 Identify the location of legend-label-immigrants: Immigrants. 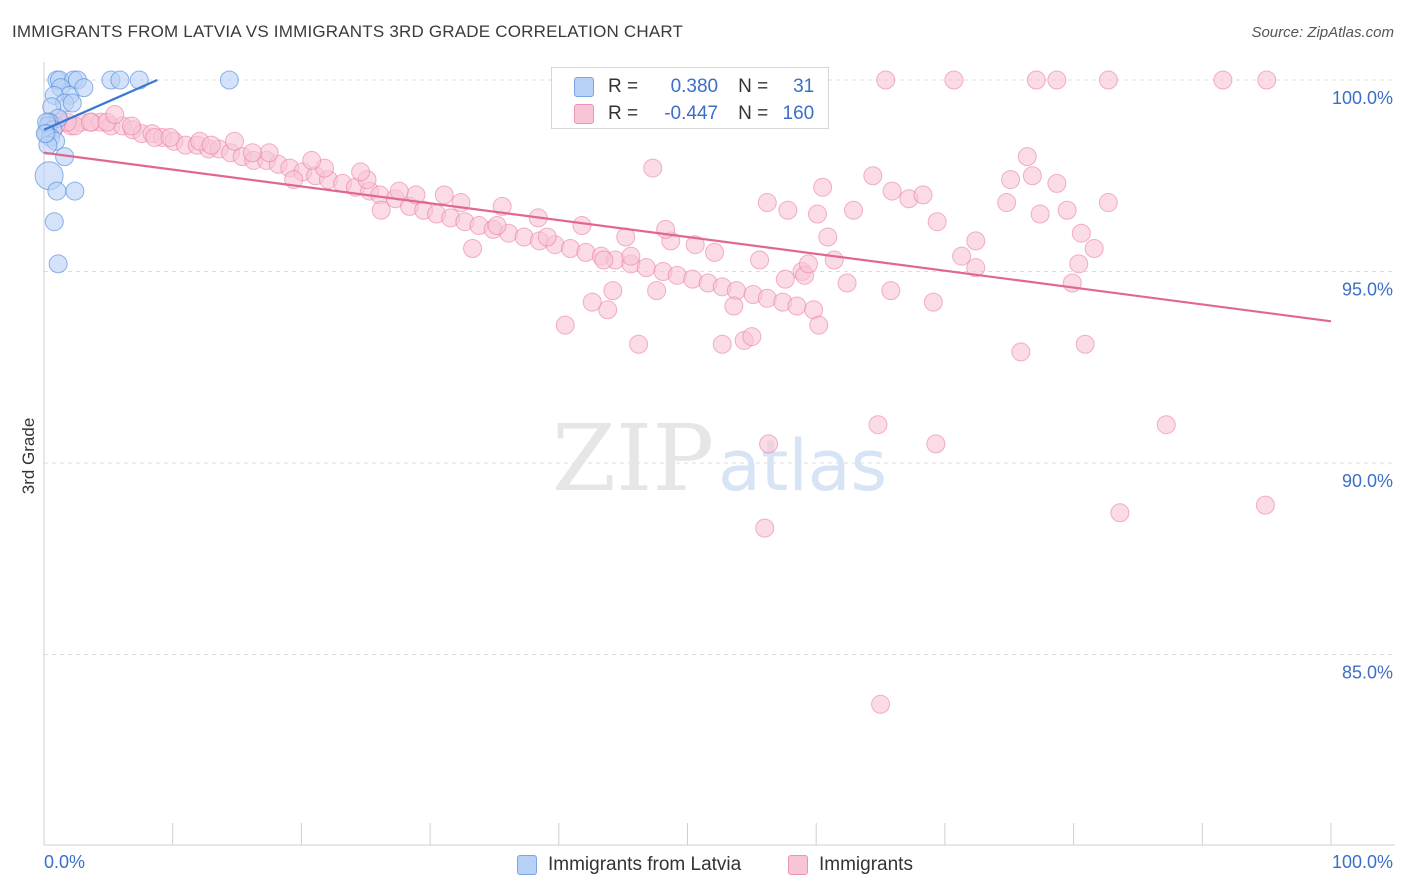
(866, 864).